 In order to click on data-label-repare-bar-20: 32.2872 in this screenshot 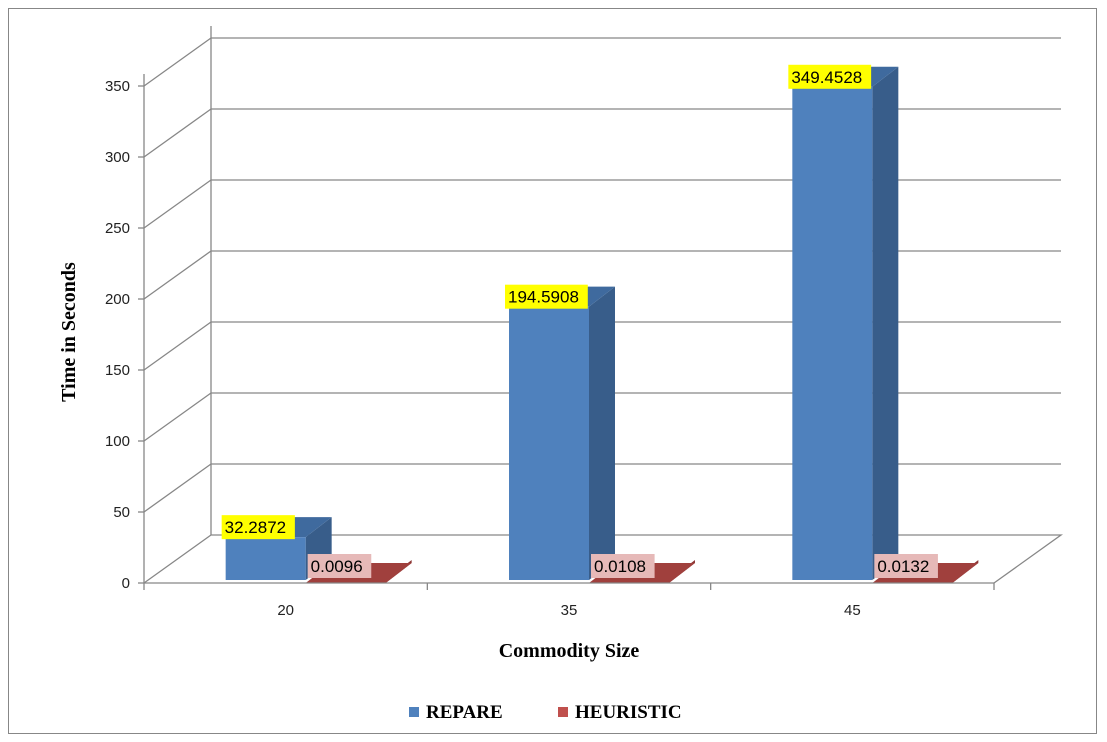, I will do `click(255, 527)`.